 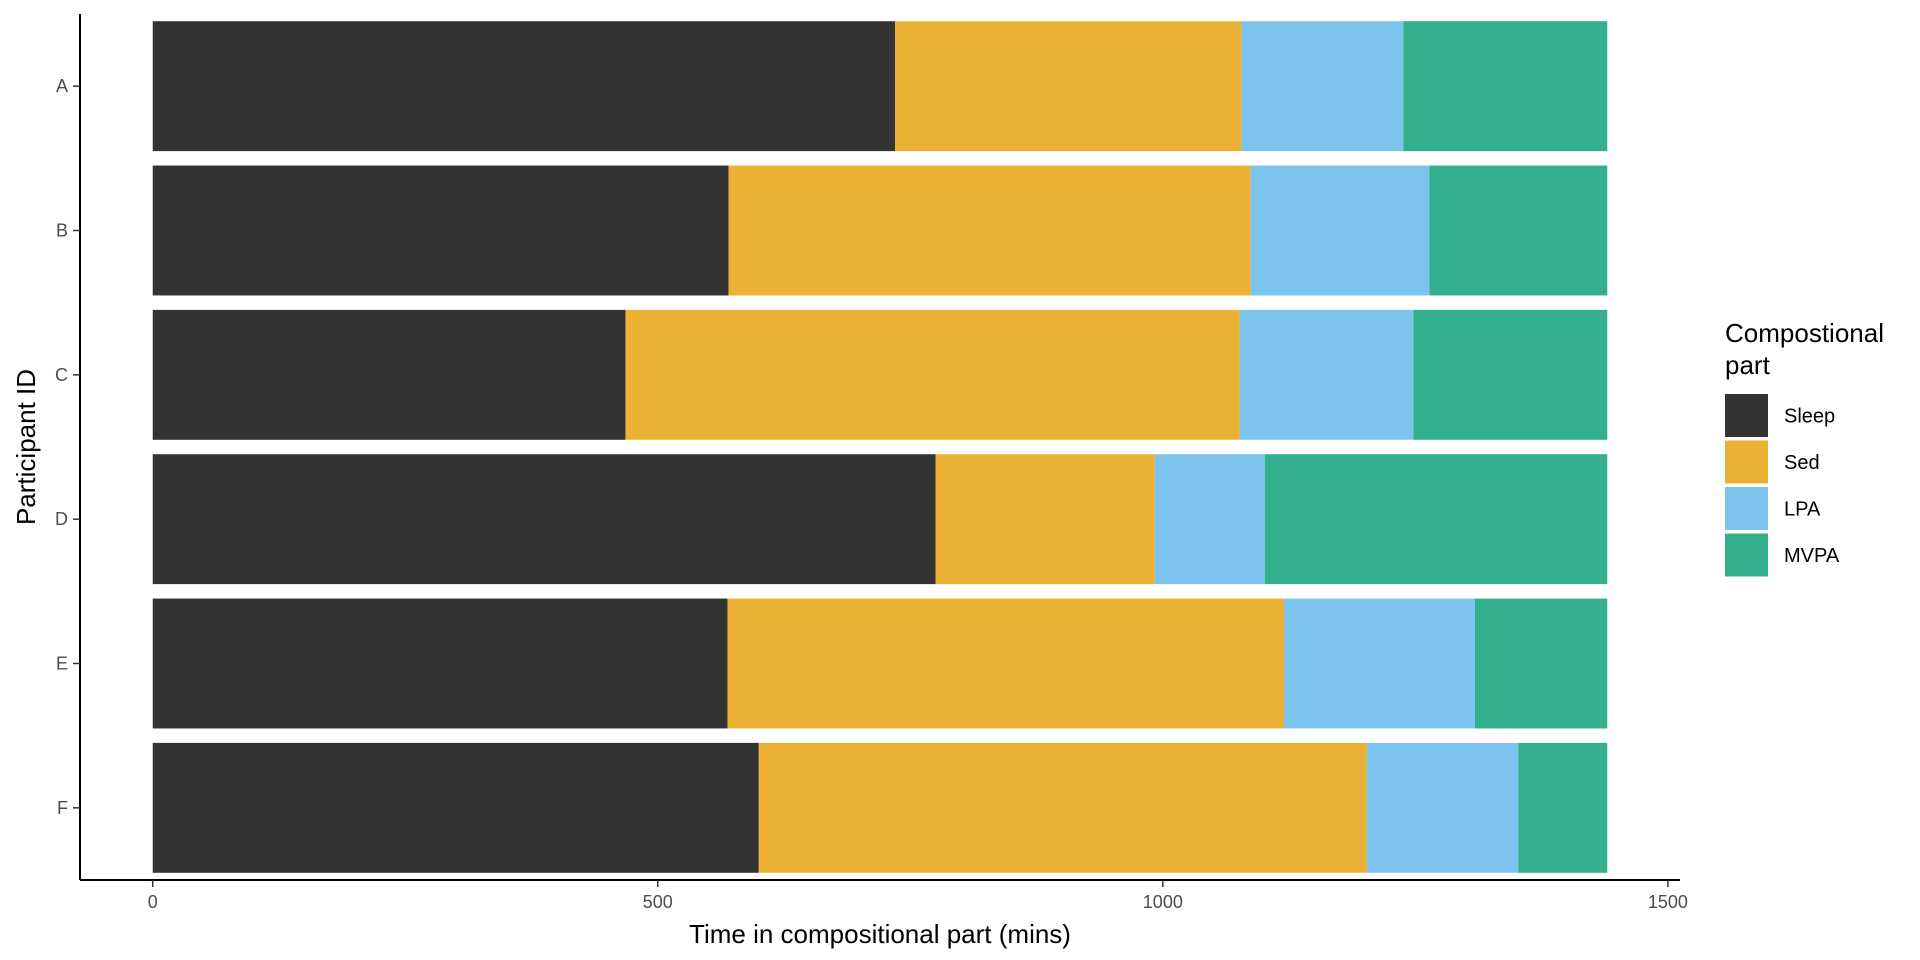 What do you see at coordinates (1068, 86) in the screenshot?
I see `bar-A-sed` at bounding box center [1068, 86].